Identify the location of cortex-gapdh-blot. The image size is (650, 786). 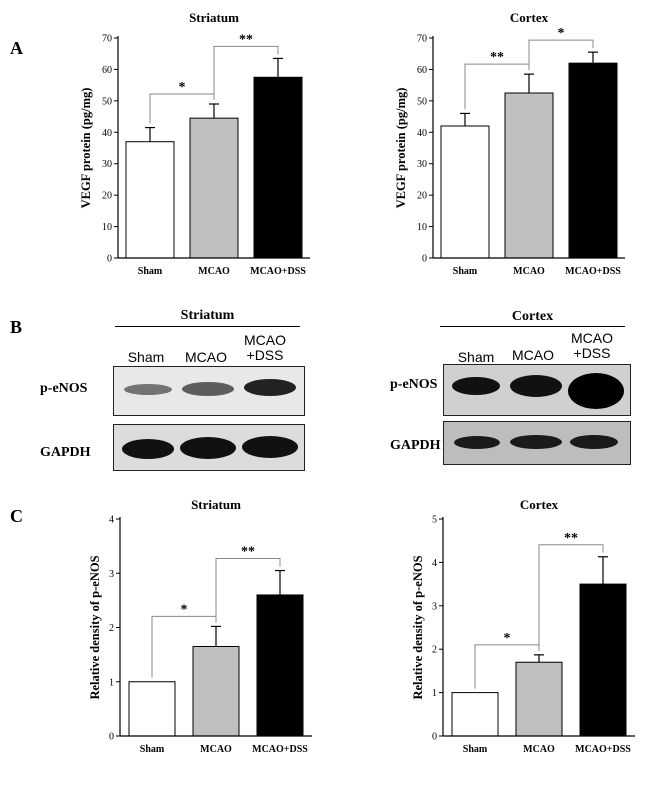
(537, 443).